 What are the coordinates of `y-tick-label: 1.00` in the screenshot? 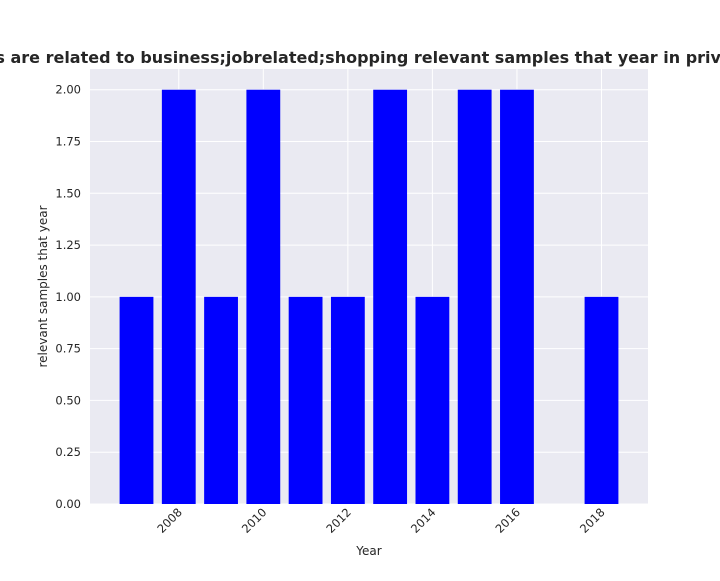 It's located at (68, 297).